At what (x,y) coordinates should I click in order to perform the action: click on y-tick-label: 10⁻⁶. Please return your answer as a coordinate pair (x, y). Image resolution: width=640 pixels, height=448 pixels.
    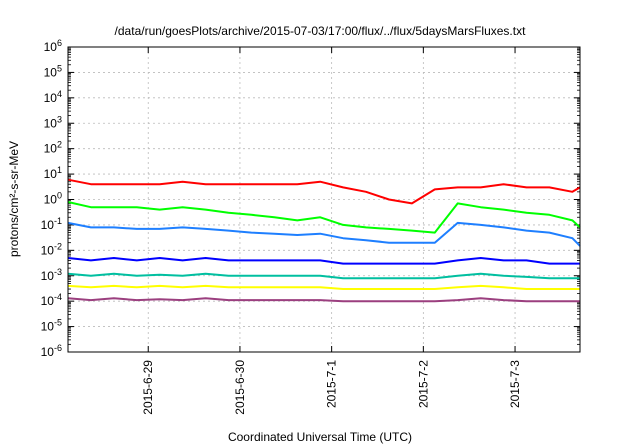
    Looking at the image, I should click on (51, 351).